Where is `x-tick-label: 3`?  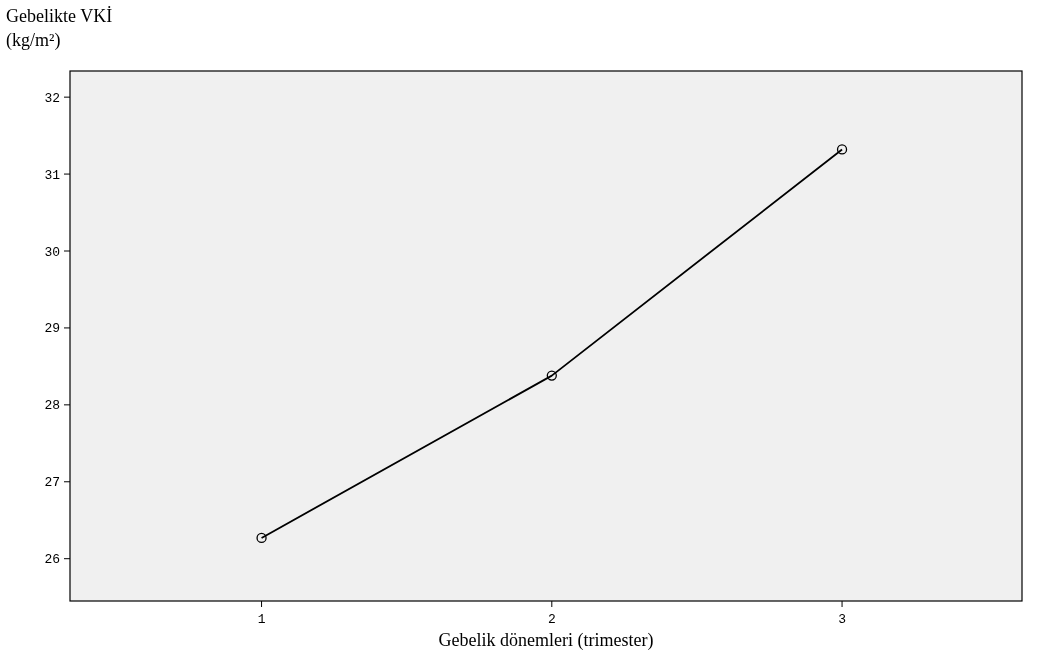 x-tick-label: 3 is located at coordinates (842, 619).